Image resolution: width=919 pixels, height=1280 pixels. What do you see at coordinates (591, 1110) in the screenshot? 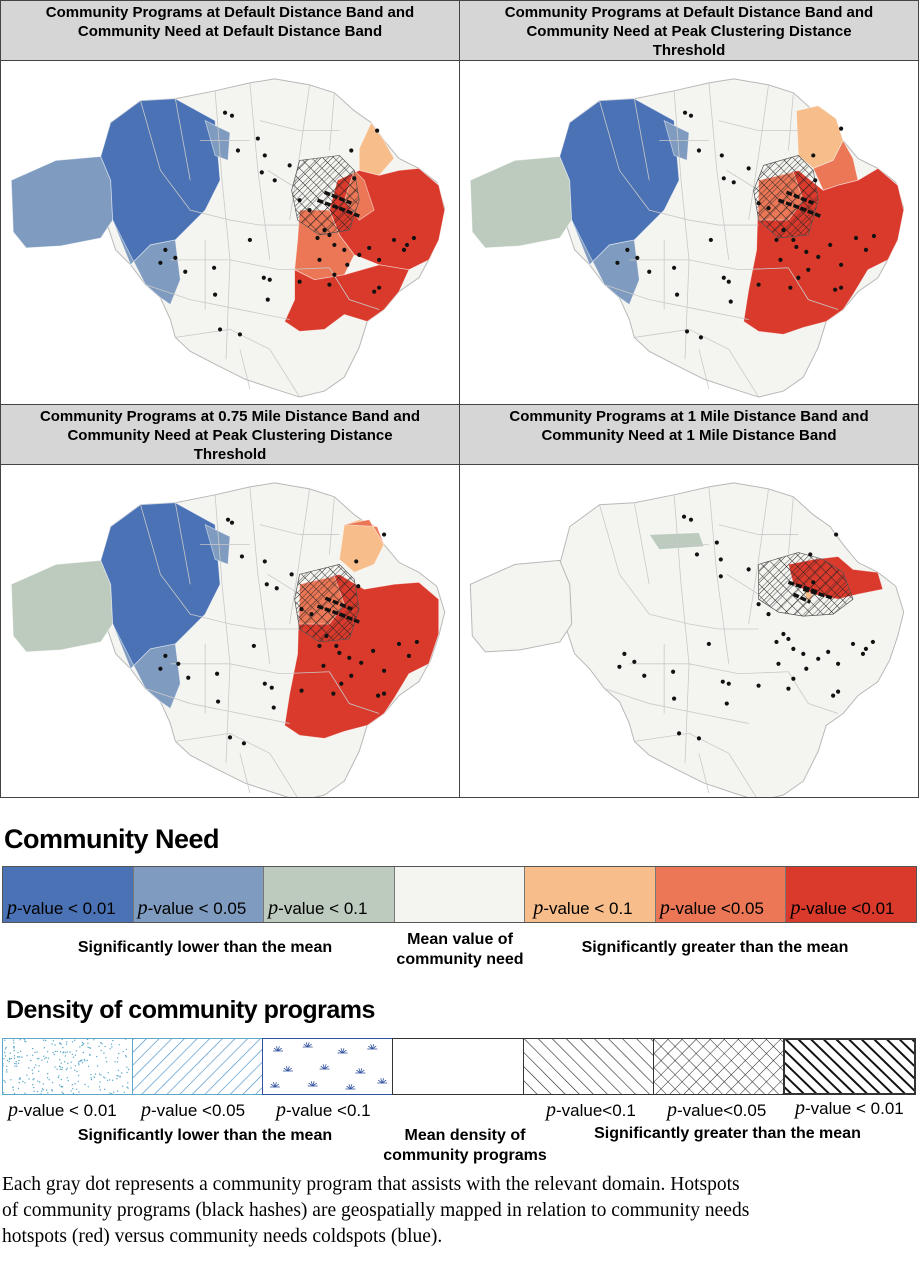
I see `density-pvalue-label: p-value<0.1` at bounding box center [591, 1110].